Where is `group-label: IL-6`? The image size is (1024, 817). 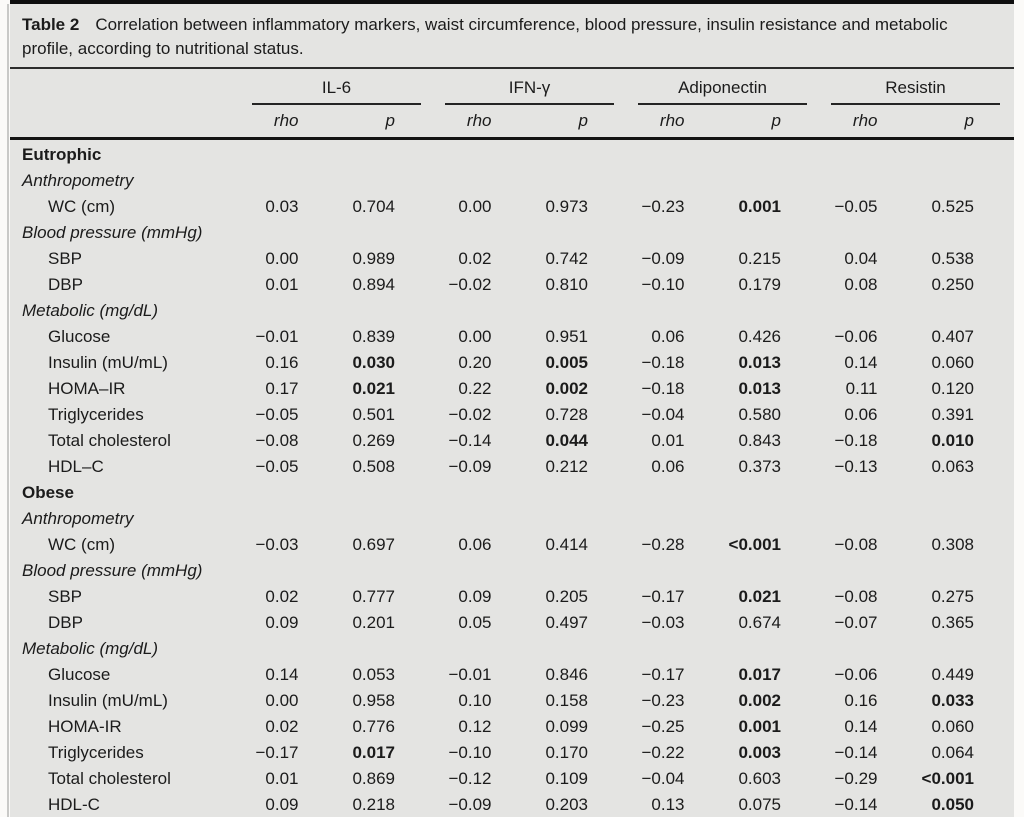
group-label: IL-6 is located at coordinates (336, 91).